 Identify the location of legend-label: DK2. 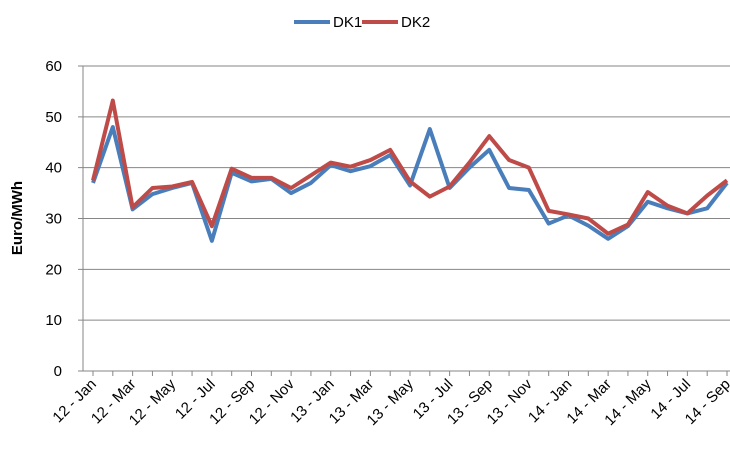
(415, 22).